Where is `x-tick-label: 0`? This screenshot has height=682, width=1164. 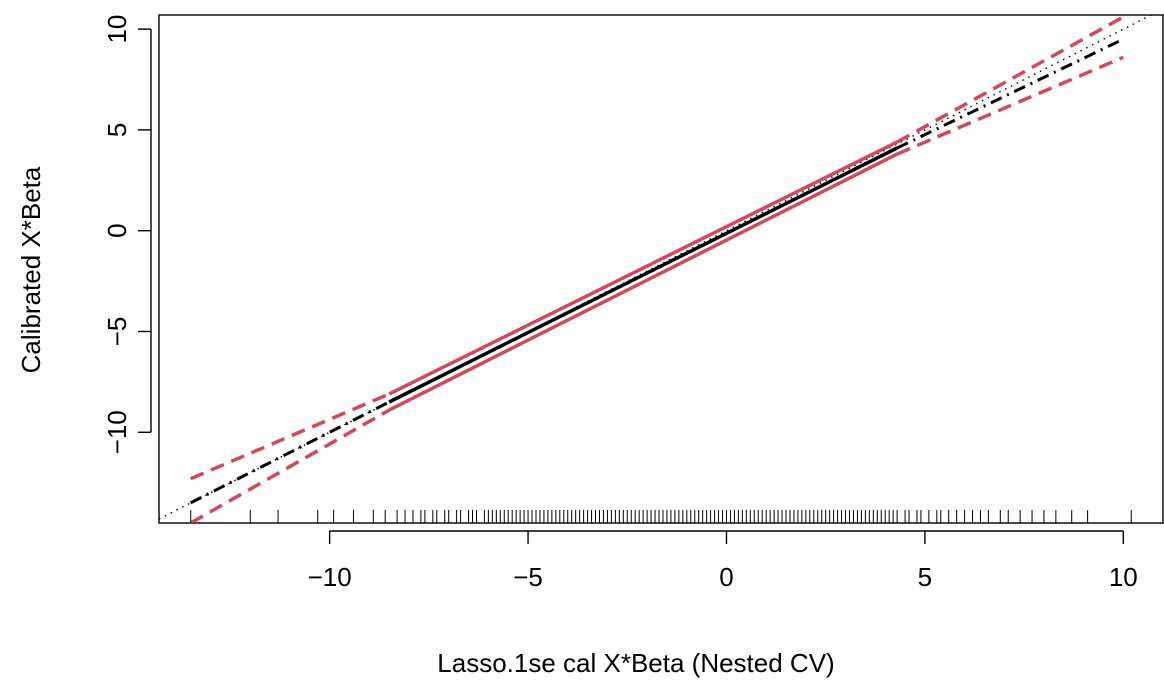 x-tick-label: 0 is located at coordinates (726, 577).